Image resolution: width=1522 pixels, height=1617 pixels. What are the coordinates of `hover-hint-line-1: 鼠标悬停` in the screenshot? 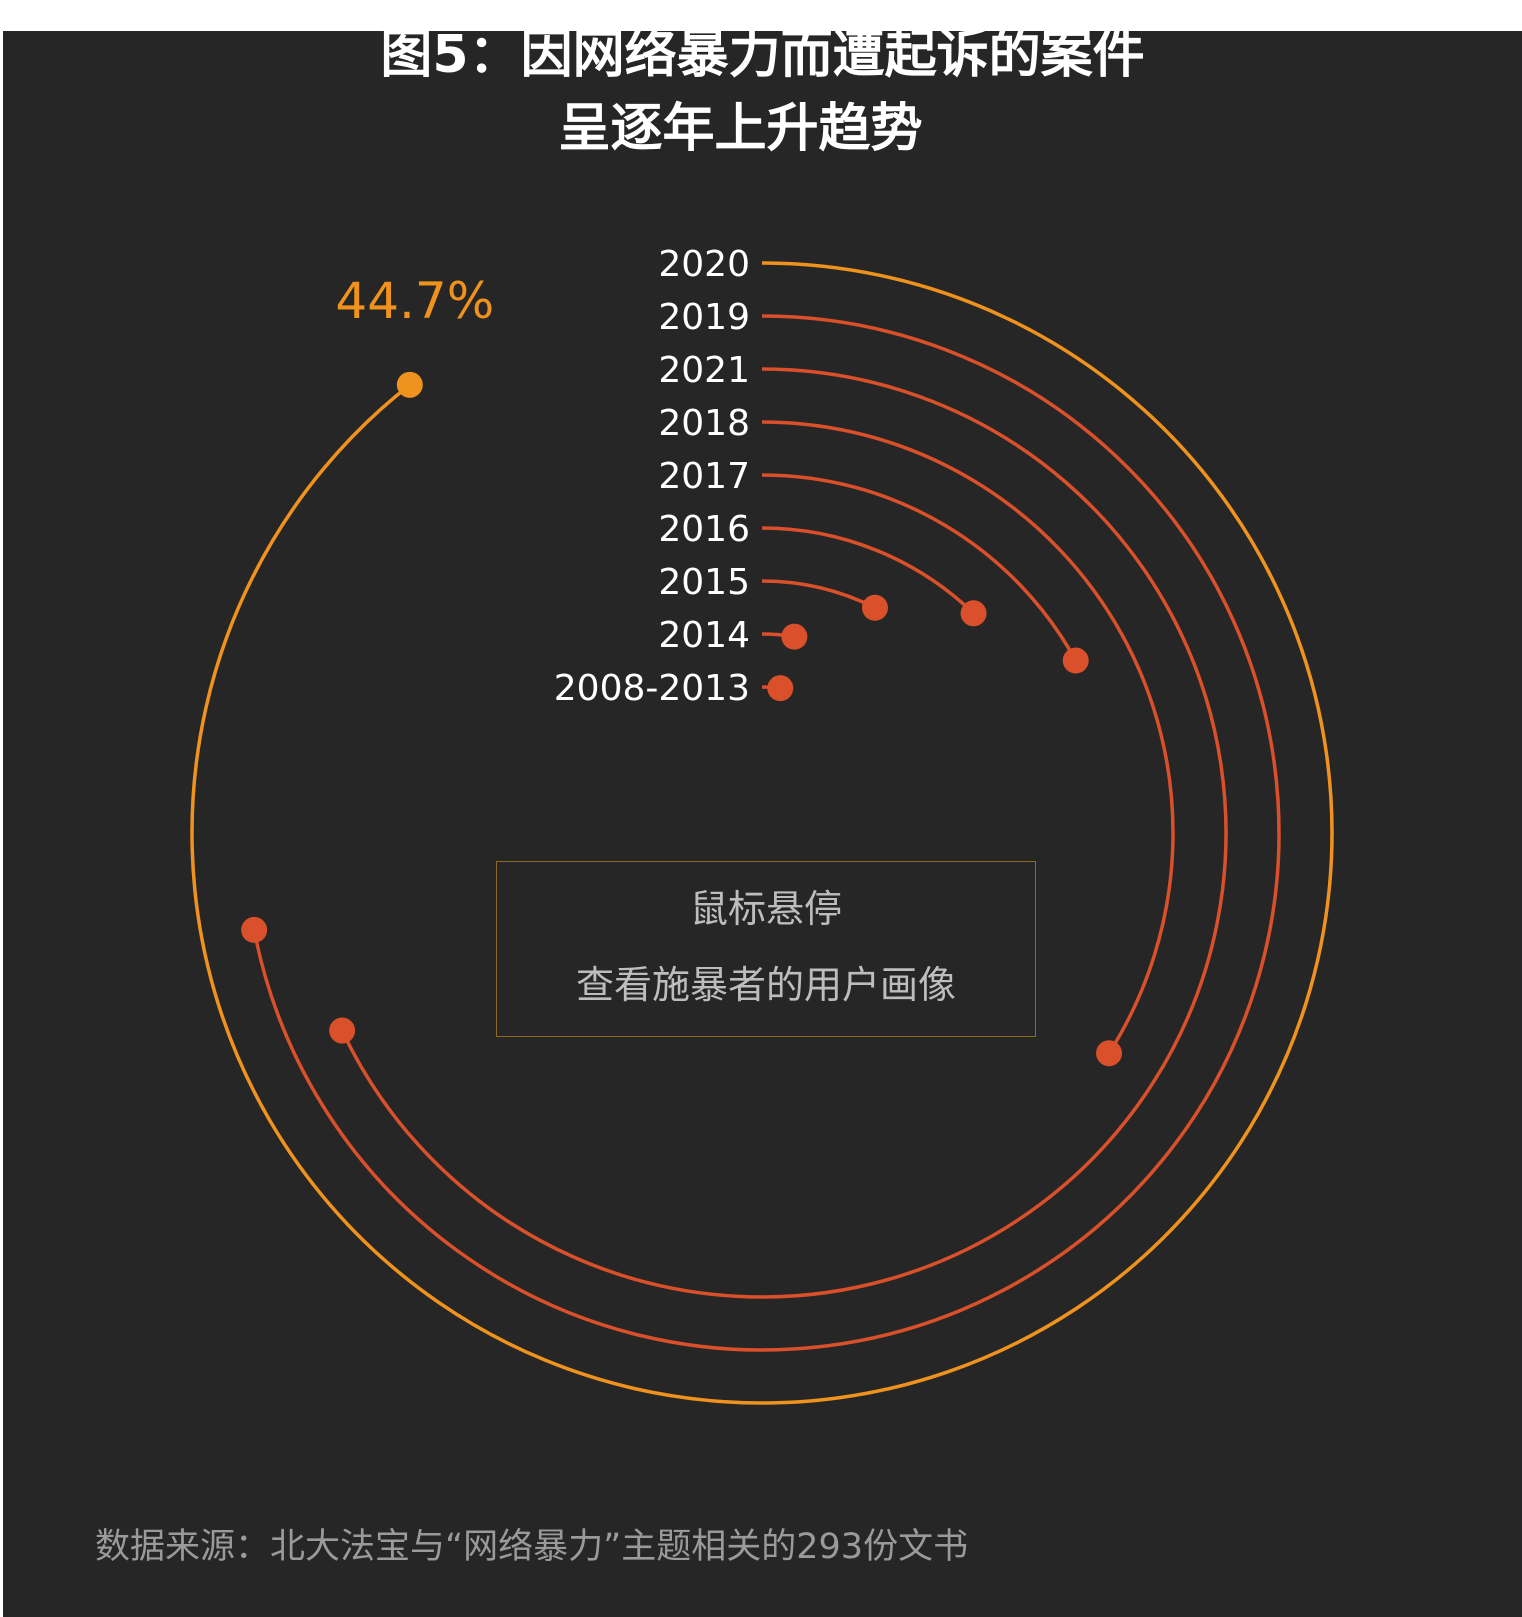 It's located at (765, 909).